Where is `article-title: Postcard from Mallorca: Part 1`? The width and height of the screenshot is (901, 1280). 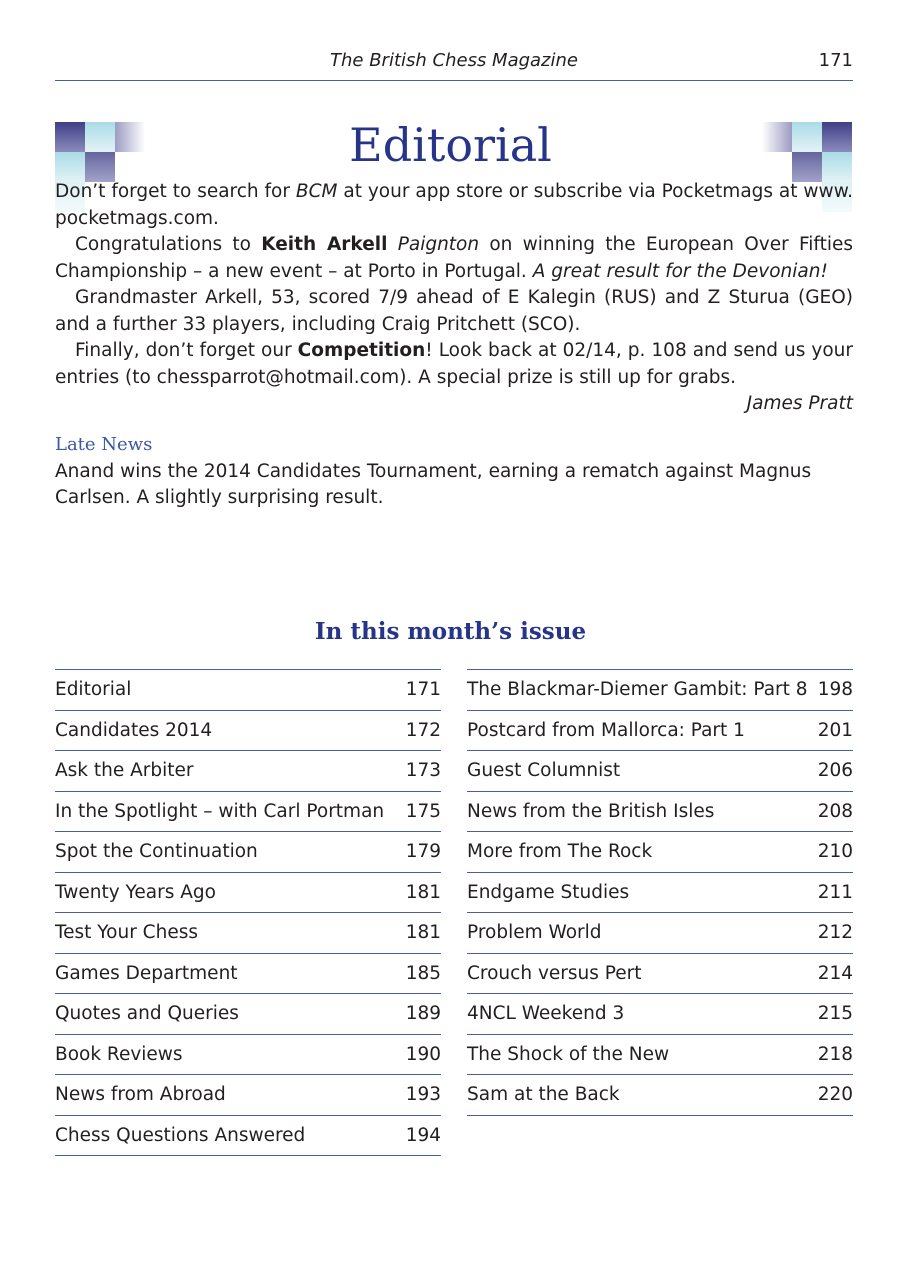 article-title: Postcard from Mallorca: Part 1 is located at coordinates (606, 730).